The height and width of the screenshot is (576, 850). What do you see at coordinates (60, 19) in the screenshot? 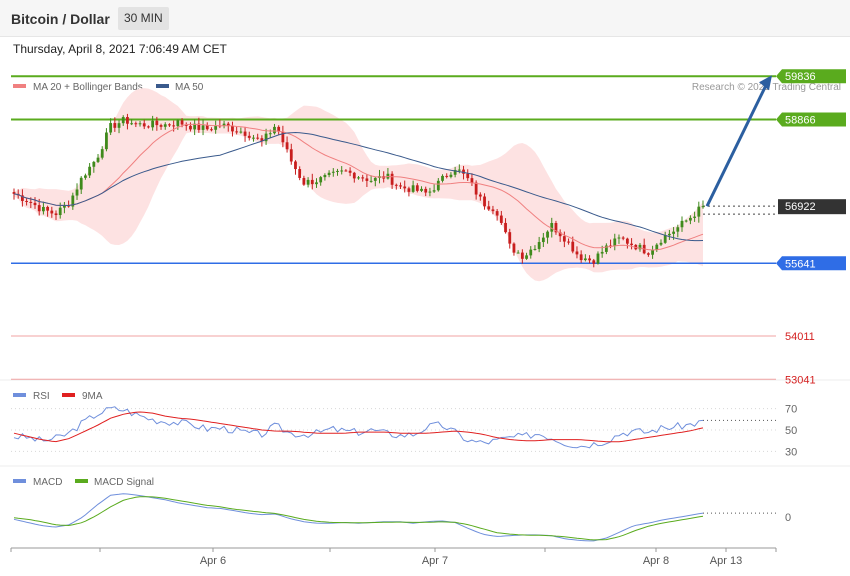
I see `chart-title: Bitcoin / Dollar` at bounding box center [60, 19].